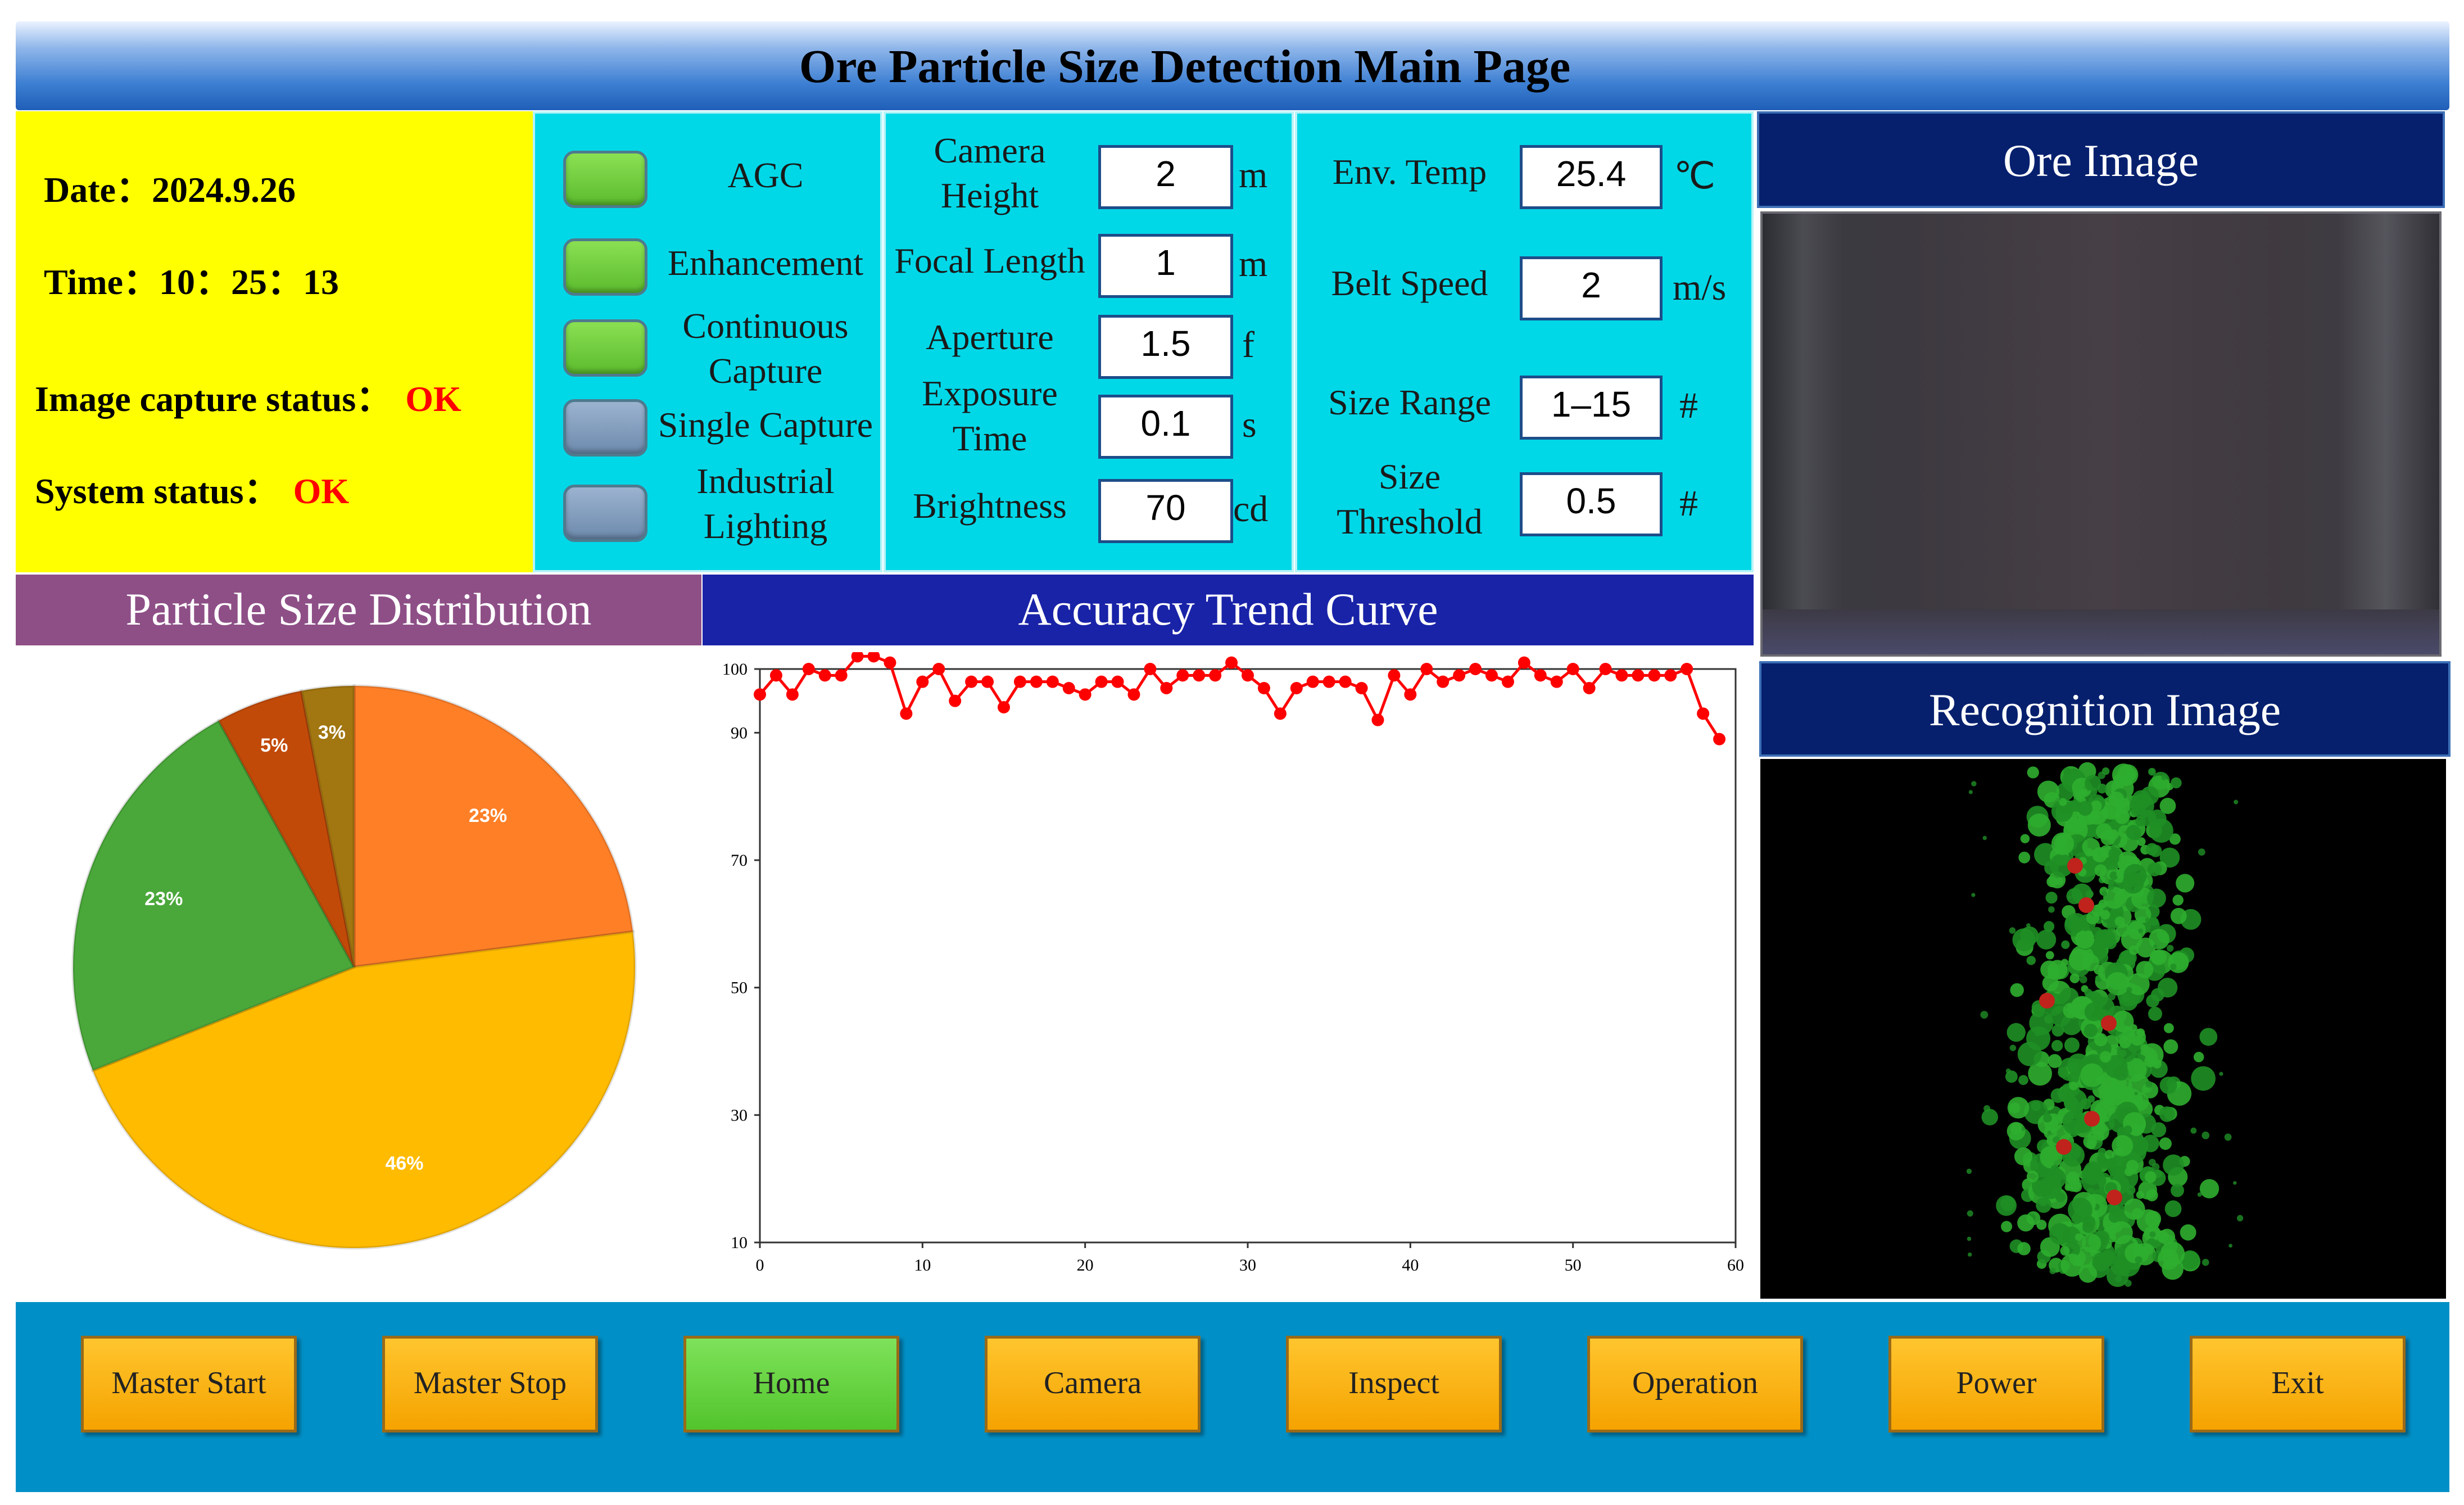 The height and width of the screenshot is (1505, 2464). I want to click on belt-speed-label: Belt Speed, so click(1409, 283).